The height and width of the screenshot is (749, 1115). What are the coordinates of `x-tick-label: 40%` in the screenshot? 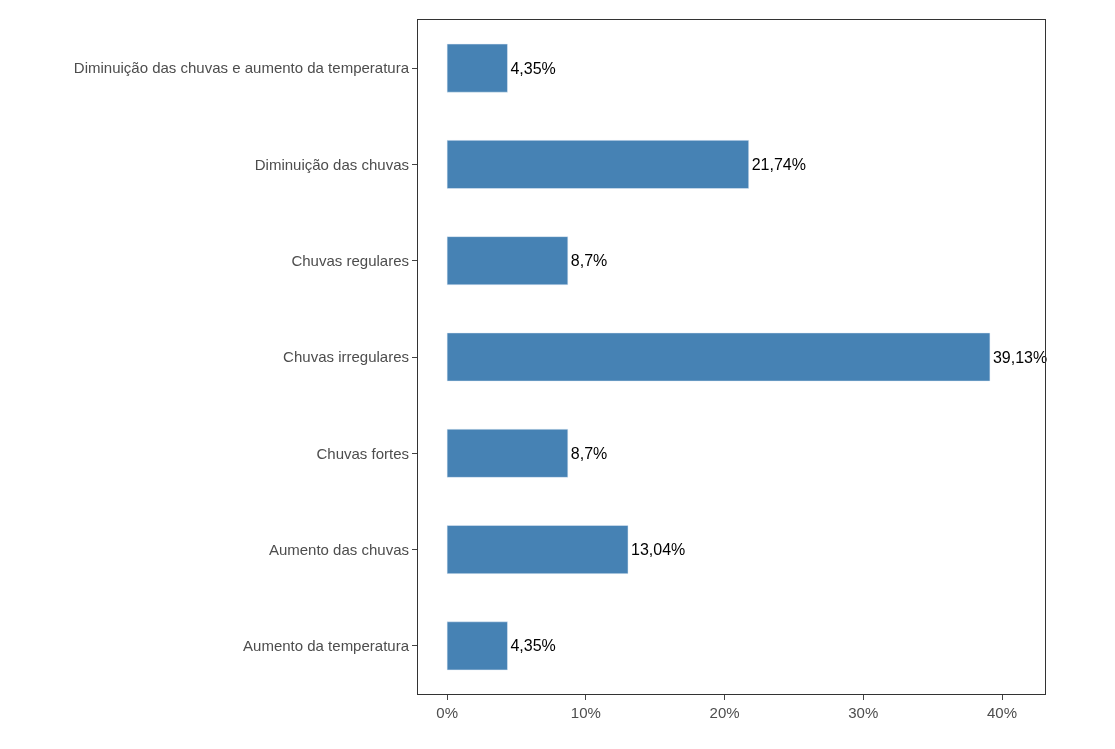 It's located at (1002, 712).